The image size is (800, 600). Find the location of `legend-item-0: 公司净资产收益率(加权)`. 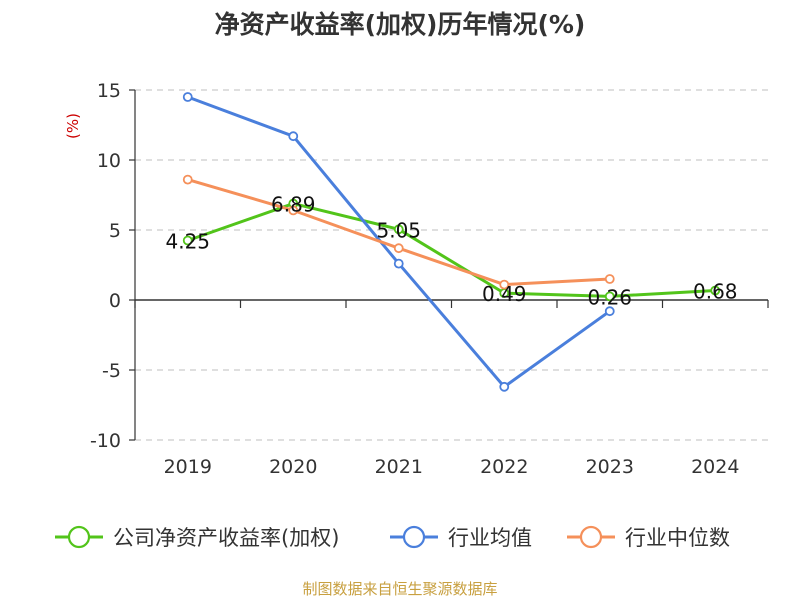

legend-item-0: 公司净资产收益率(加权) is located at coordinates (197, 537).